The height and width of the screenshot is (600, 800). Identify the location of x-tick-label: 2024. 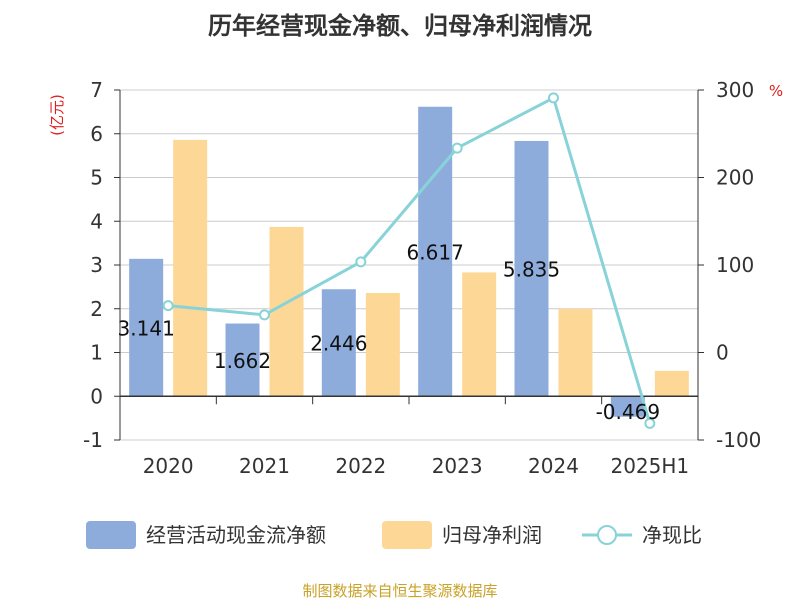
(553, 466).